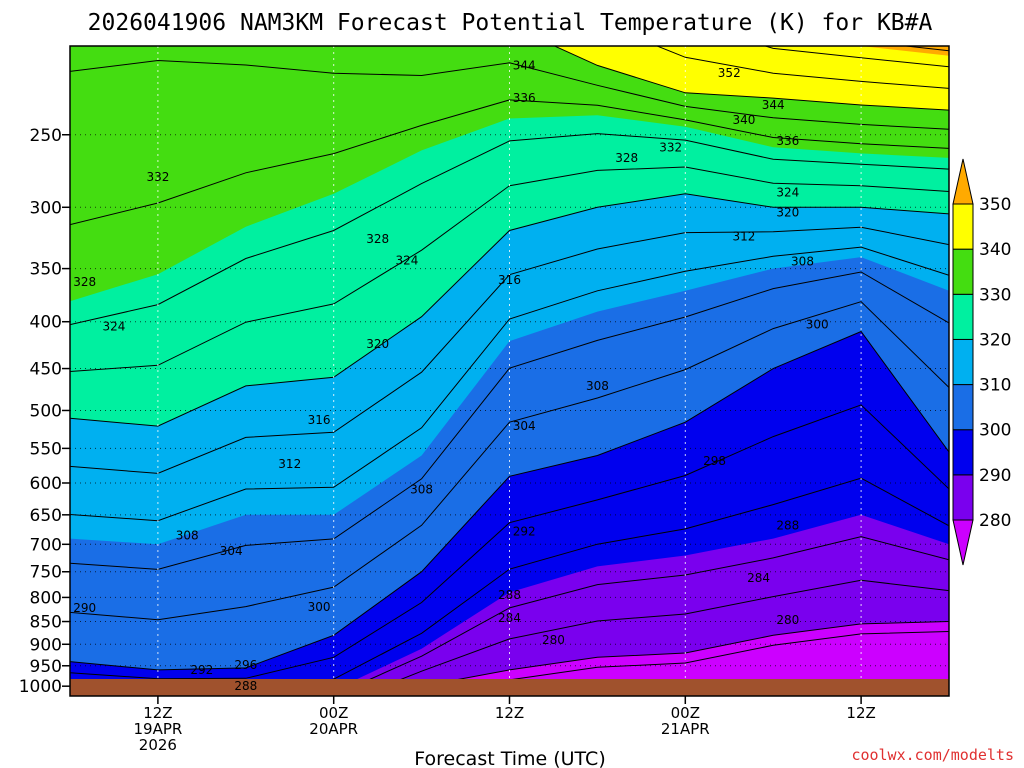  Describe the element at coordinates (333, 729) in the screenshot. I see `x-tick-label: 20APR` at that location.